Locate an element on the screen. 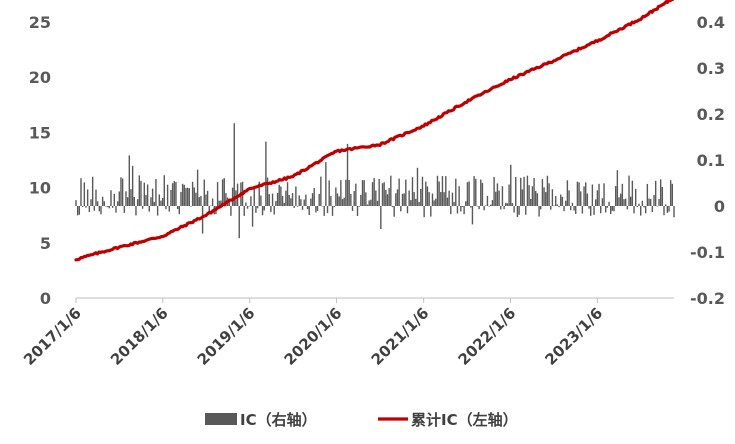 The image size is (735, 444). axes is located at coordinates (374, 300).